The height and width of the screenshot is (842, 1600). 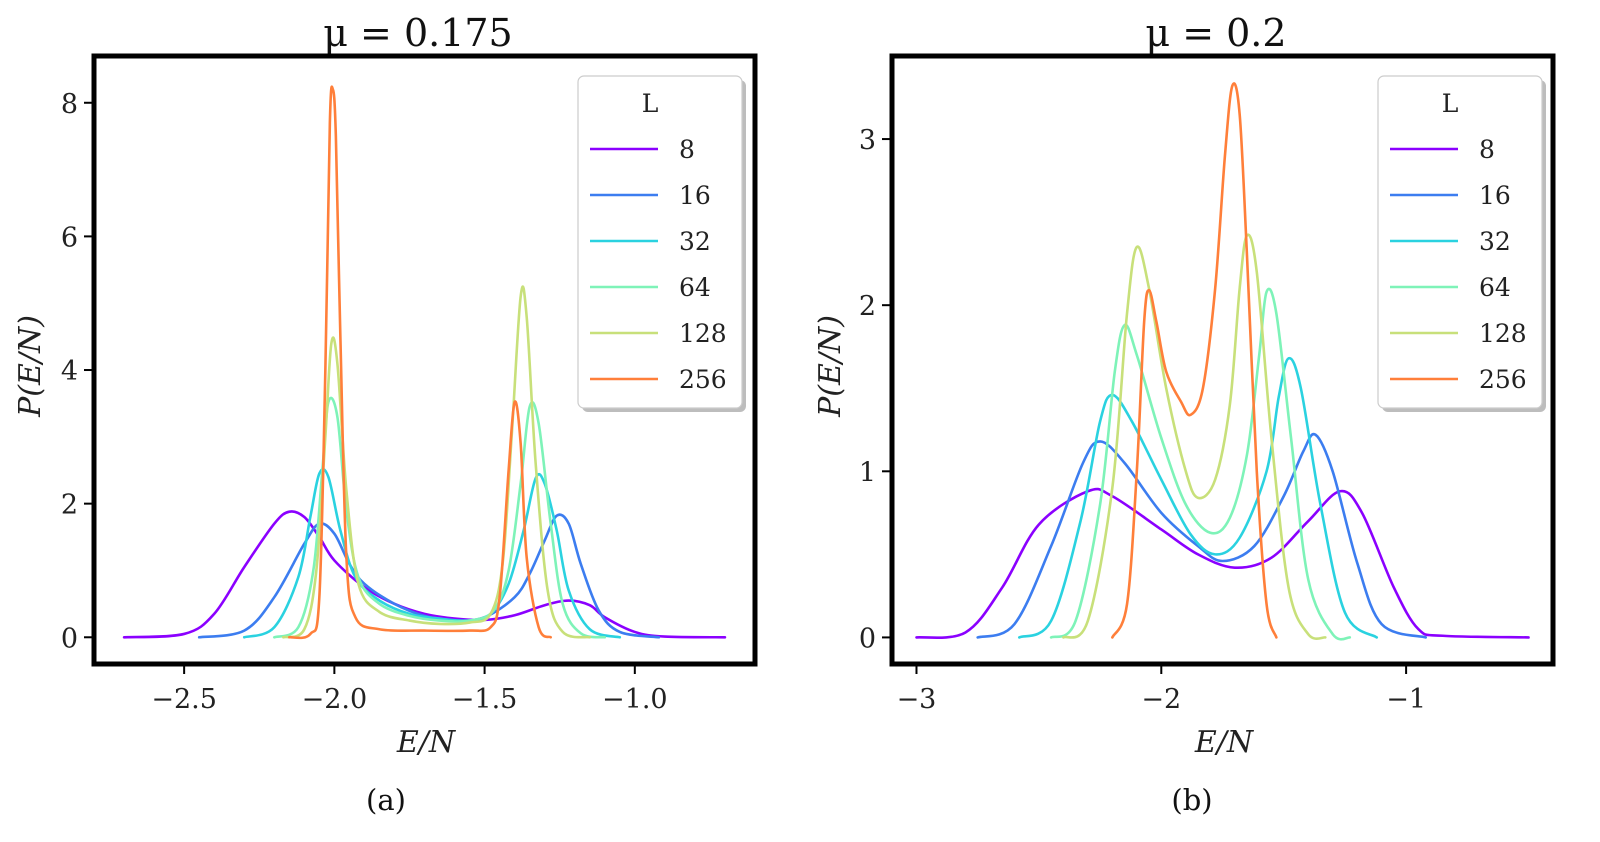 I want to click on chart-title: μ = 0.2, so click(x=1215, y=33).